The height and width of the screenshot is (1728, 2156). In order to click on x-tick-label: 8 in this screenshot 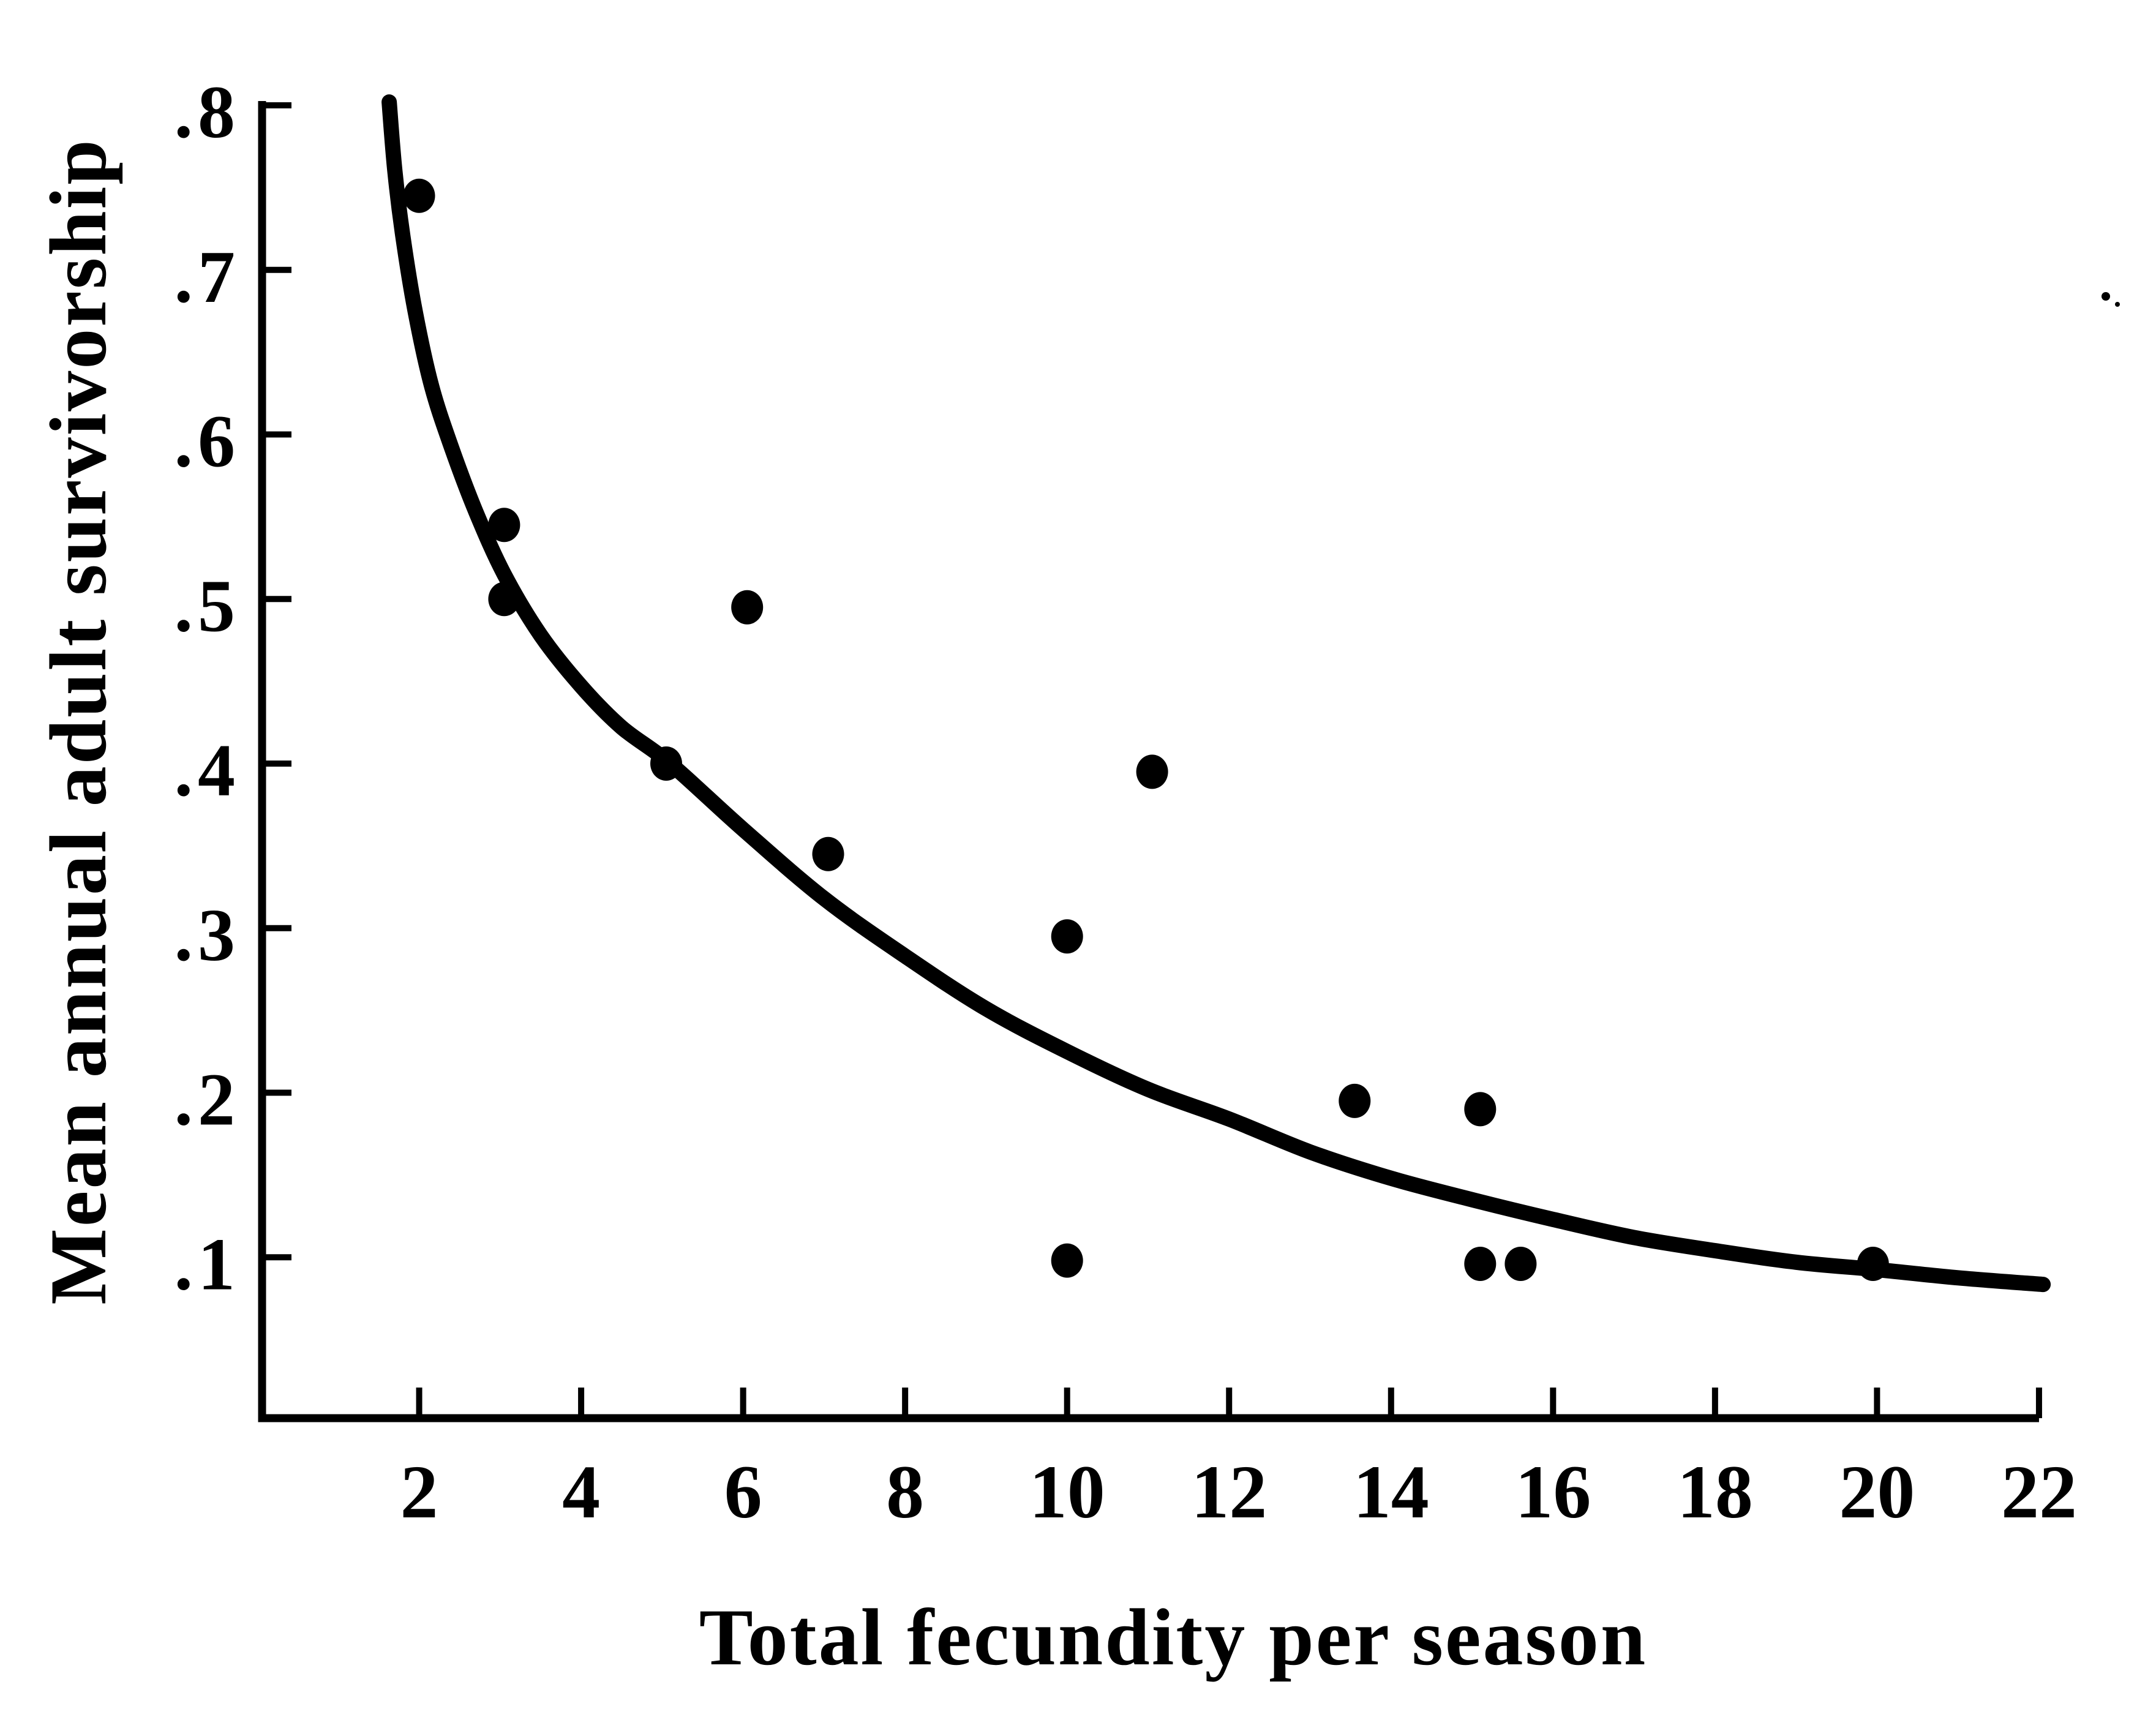, I will do `click(905, 1492)`.